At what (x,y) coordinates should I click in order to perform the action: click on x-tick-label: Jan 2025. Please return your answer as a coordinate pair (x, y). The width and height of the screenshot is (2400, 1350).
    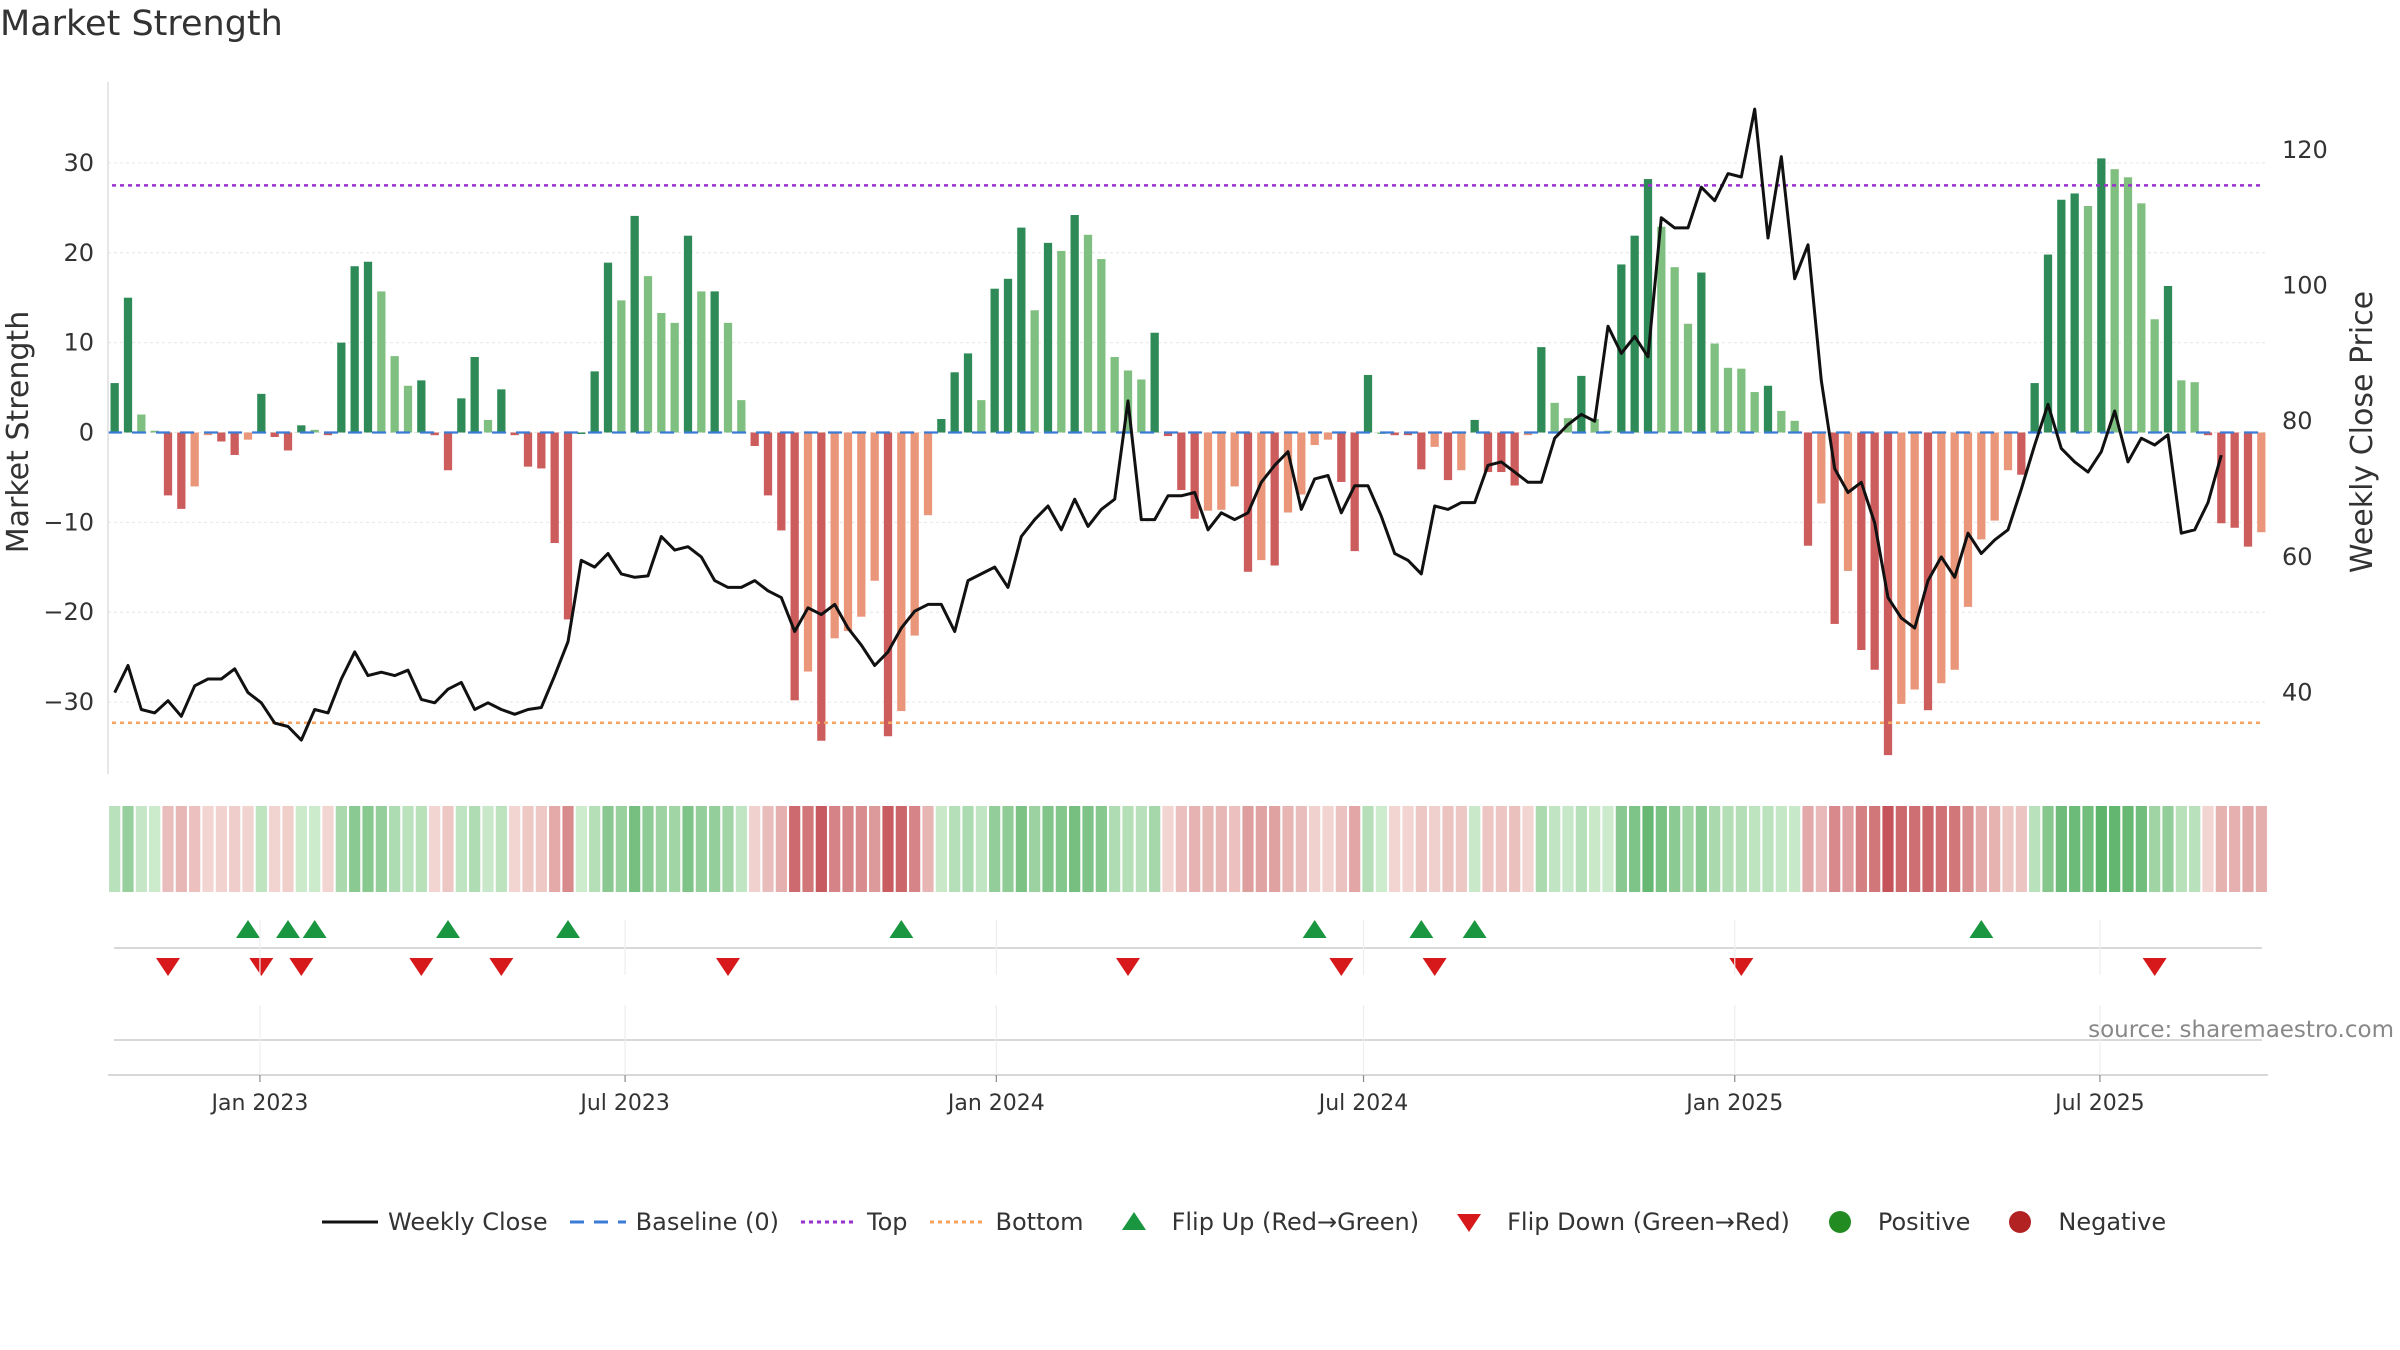
    Looking at the image, I should click on (1733, 1103).